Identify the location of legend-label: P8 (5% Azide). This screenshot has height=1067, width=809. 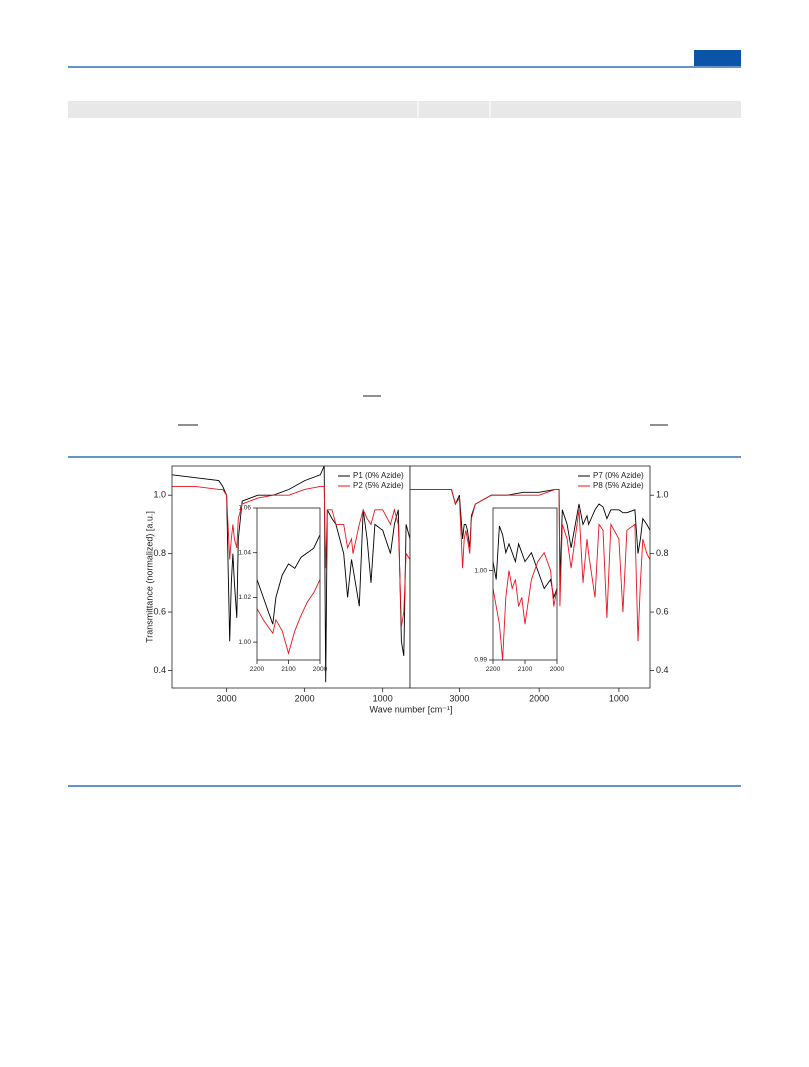
(618, 485).